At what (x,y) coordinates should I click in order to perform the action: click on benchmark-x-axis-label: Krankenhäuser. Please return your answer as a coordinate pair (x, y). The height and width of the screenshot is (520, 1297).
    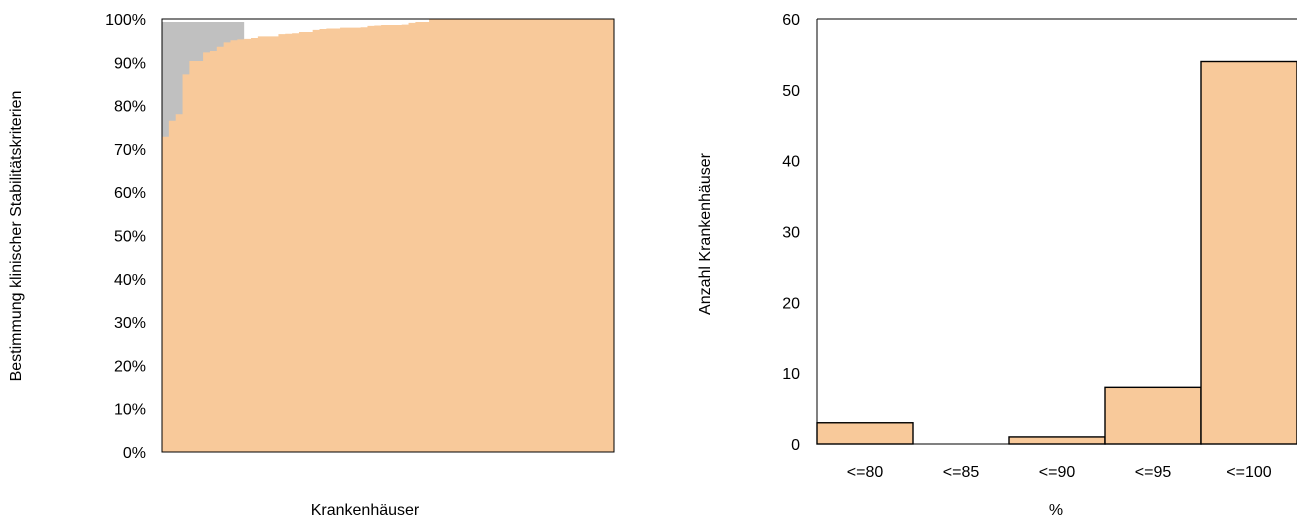
    Looking at the image, I should click on (365, 510).